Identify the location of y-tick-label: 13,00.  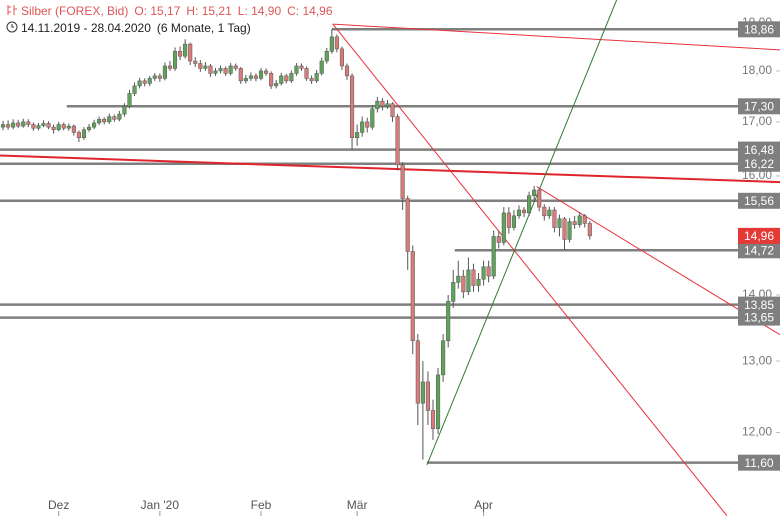
(757, 360).